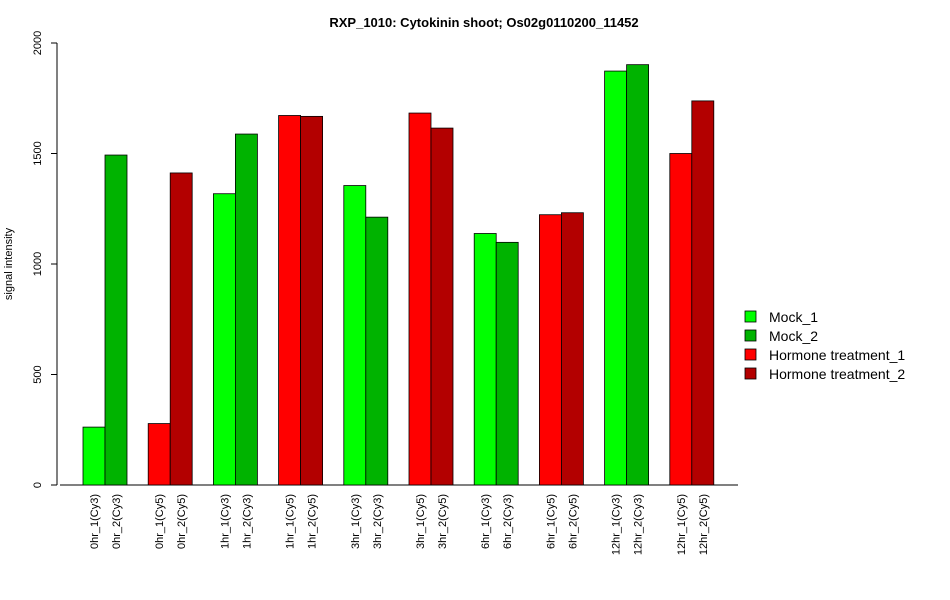 Image resolution: width=950 pixels, height=600 pixels. Describe the element at coordinates (38, 153) in the screenshot. I see `y-tick-label: 1500` at that location.